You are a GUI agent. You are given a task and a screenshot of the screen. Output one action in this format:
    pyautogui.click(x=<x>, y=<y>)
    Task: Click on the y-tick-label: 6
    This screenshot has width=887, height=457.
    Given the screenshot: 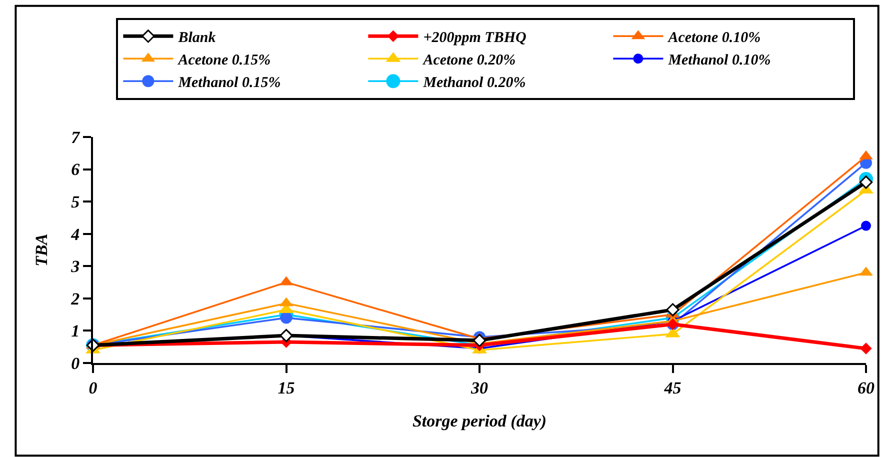 What is the action you would take?
    pyautogui.click(x=75, y=170)
    